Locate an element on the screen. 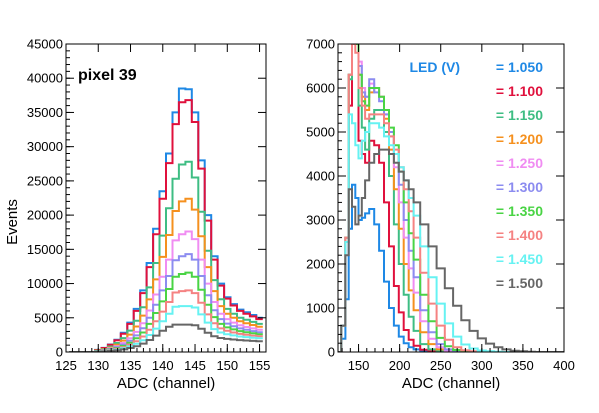  legend-entry: = 1.350 is located at coordinates (519, 211).